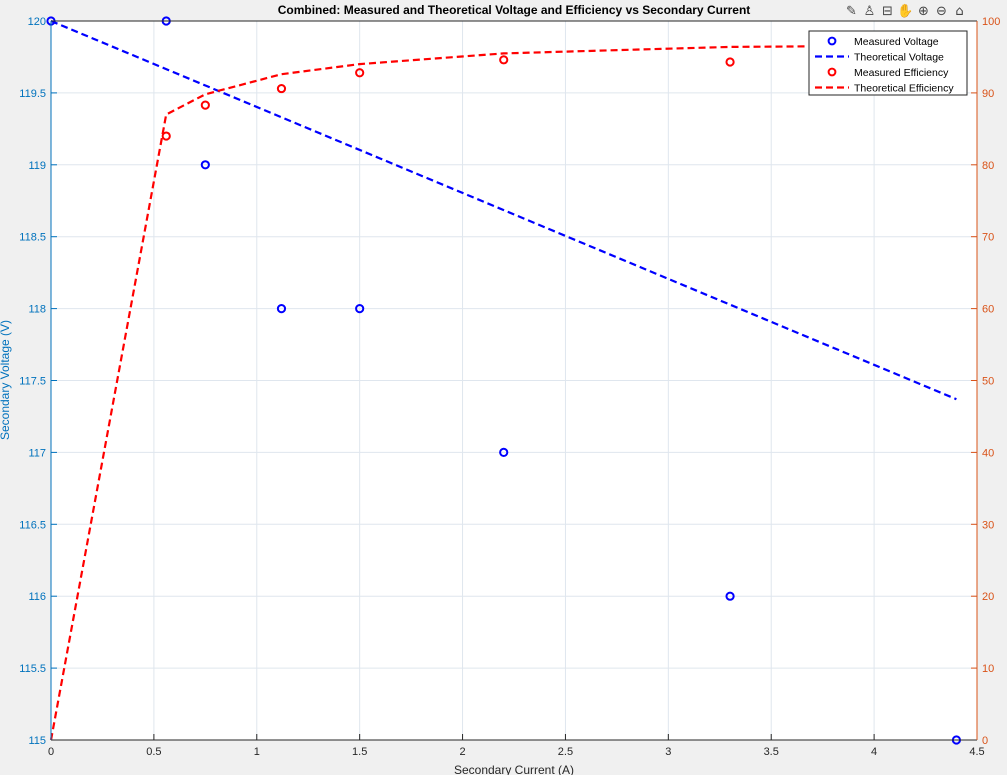 The width and height of the screenshot is (1007, 775). What do you see at coordinates (153, 752) in the screenshot?
I see `x-tick-label: 0.5` at bounding box center [153, 752].